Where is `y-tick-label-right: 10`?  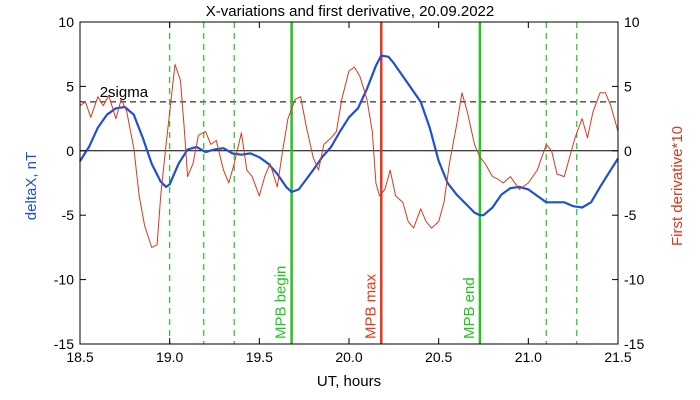 y-tick-label-right: 10 is located at coordinates (632, 22).